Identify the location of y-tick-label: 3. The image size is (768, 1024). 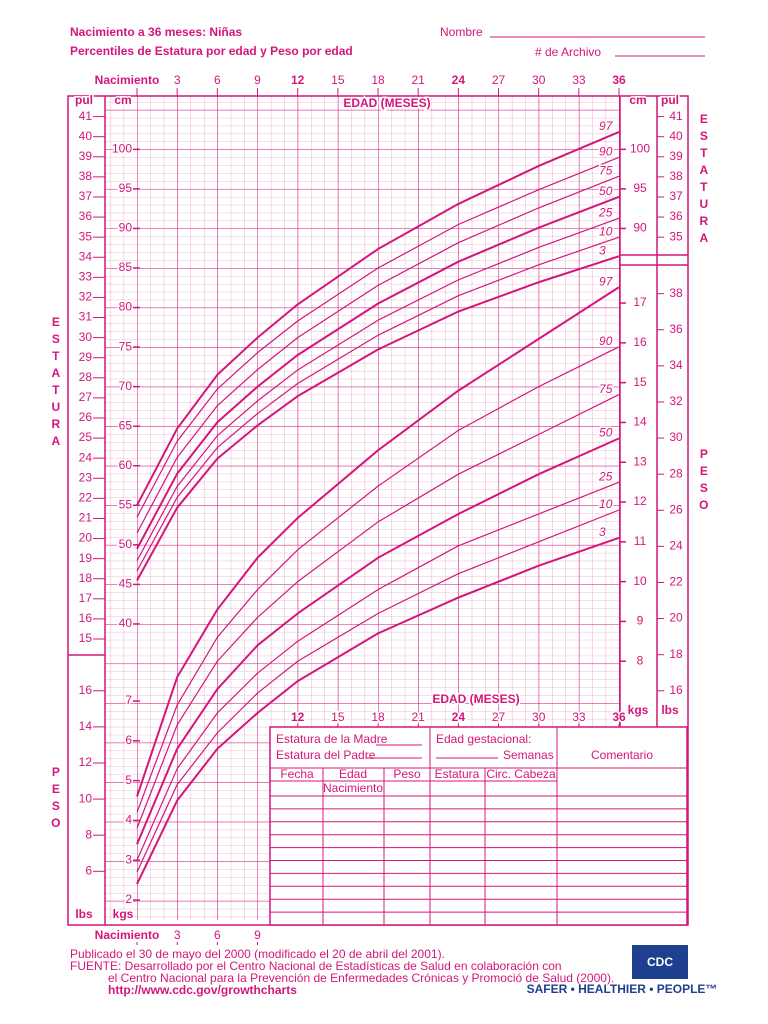
(128, 859).